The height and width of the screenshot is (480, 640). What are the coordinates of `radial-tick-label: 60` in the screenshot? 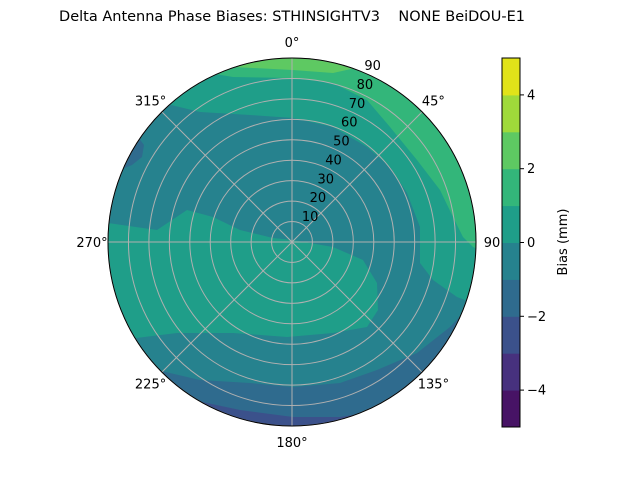 It's located at (349, 123).